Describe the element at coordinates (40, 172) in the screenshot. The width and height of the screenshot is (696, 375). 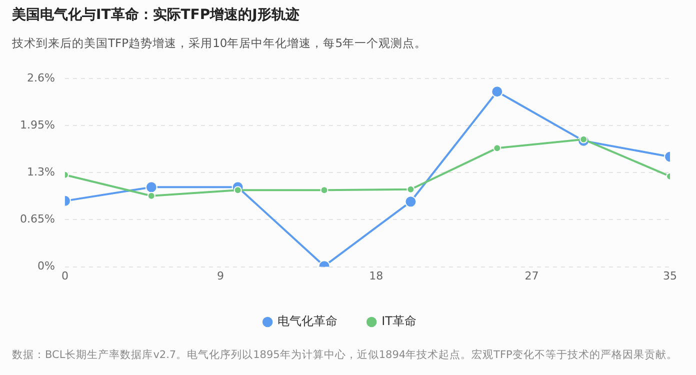
I see `y-tick-label: 1.3%` at that location.